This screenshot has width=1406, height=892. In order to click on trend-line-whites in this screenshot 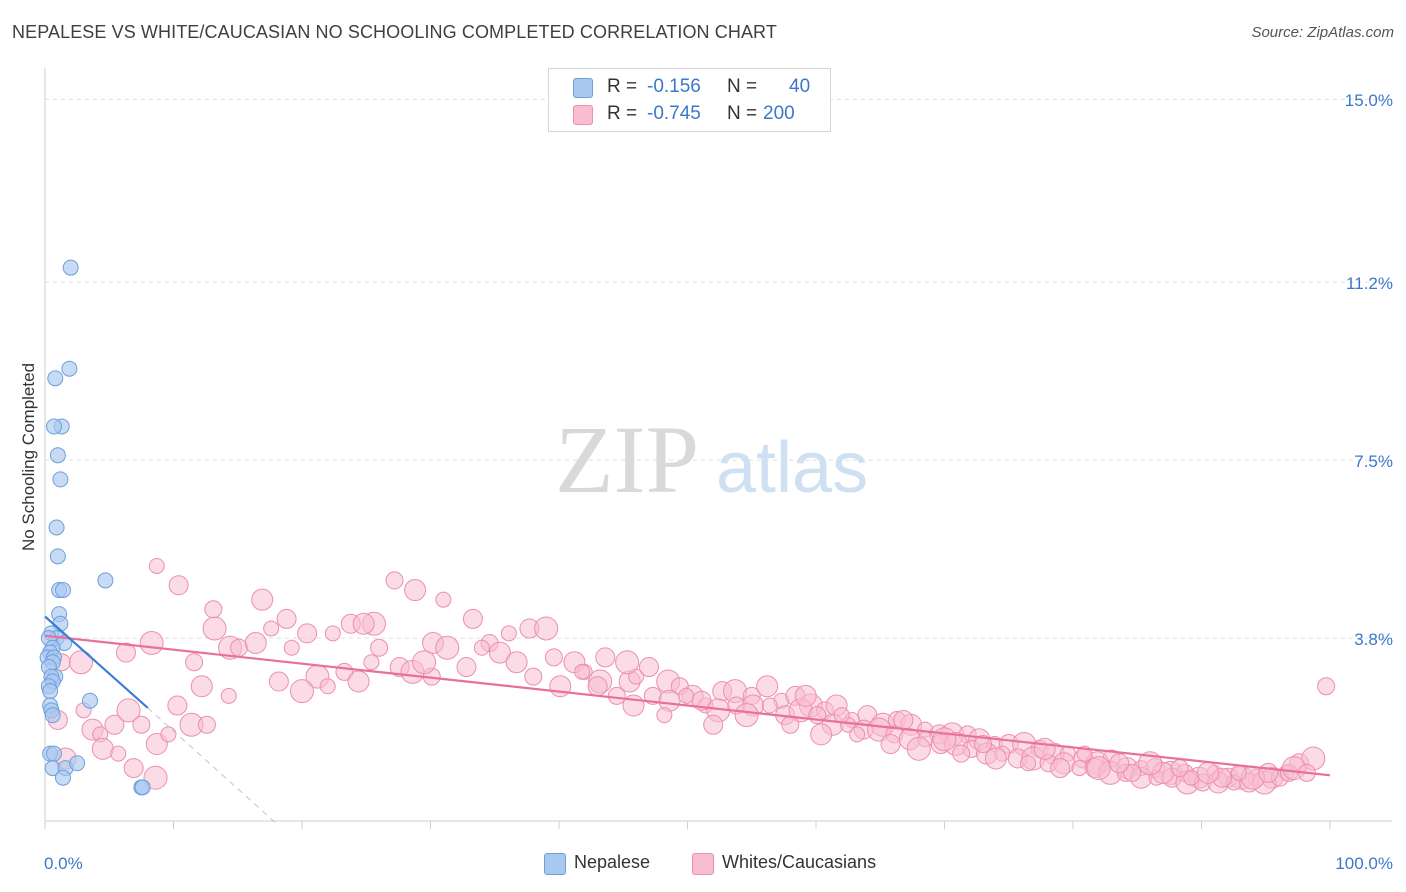, I will do `click(687, 705)`.